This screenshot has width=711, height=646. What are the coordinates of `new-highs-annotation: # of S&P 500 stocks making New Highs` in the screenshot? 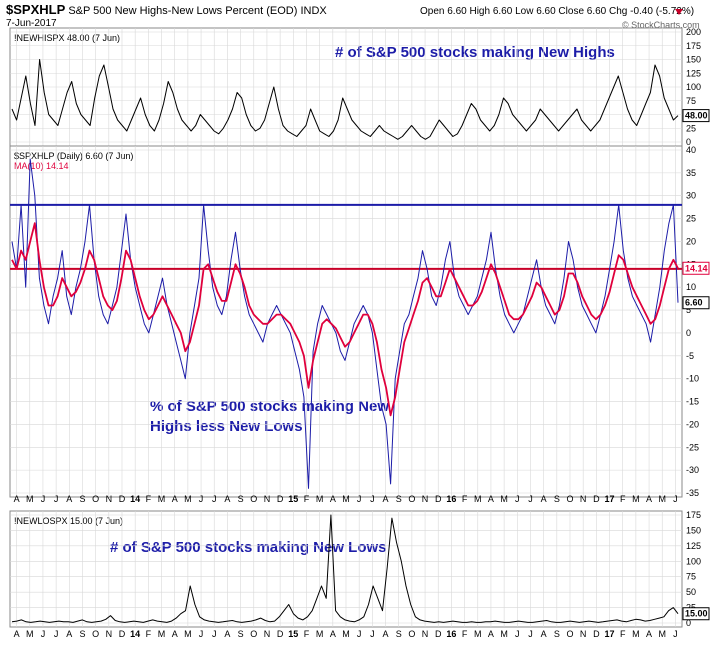 It's located at (475, 52).